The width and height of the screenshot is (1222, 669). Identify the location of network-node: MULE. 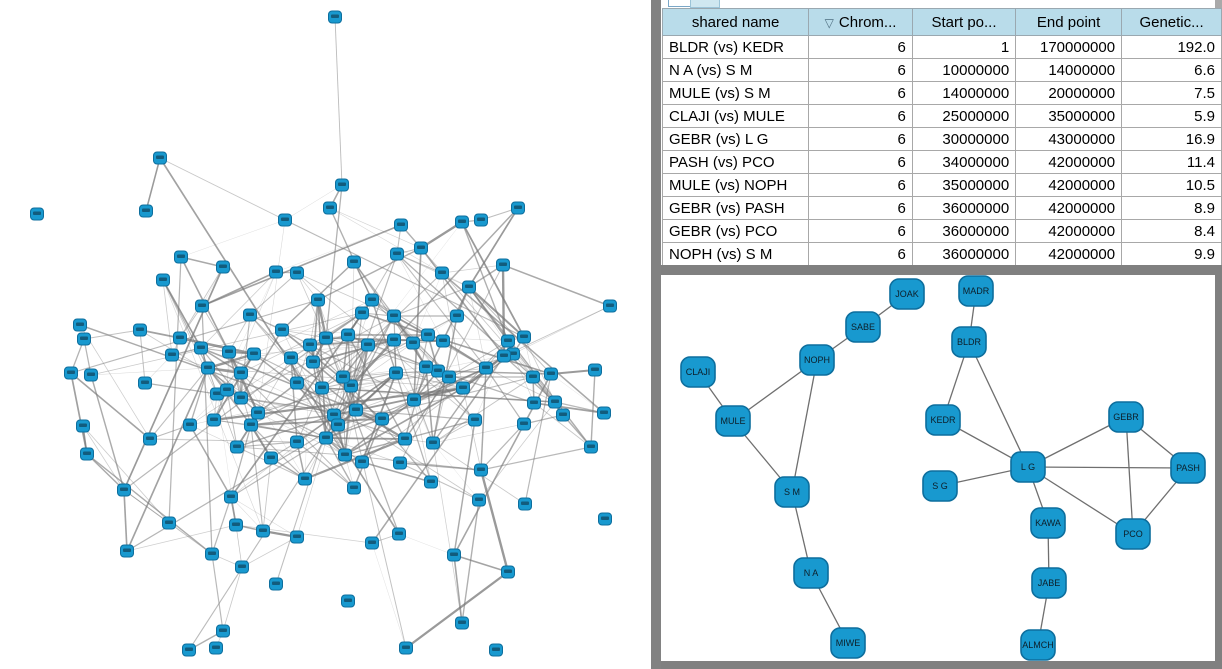
(733, 421).